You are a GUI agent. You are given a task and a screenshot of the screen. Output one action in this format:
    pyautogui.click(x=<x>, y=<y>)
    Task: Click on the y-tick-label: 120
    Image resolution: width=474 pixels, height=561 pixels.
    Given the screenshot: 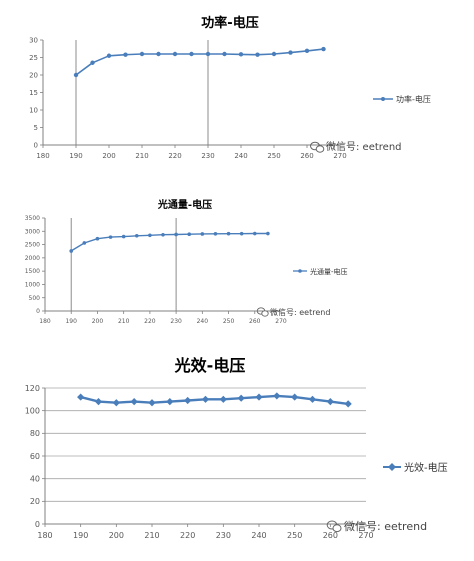 What is the action you would take?
    pyautogui.click(x=32, y=388)
    